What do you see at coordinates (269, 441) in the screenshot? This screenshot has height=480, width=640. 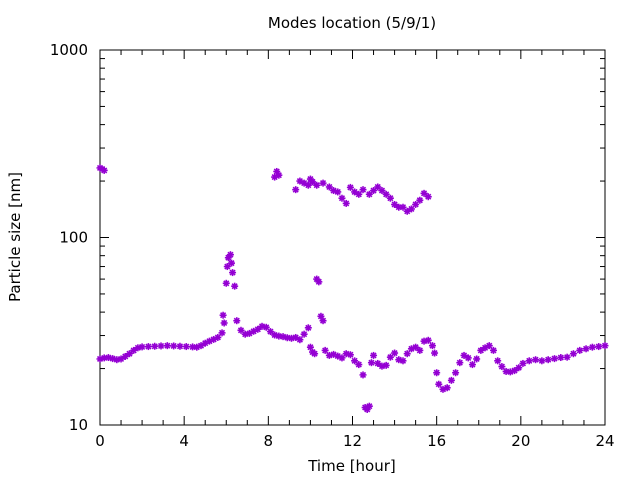 I see `x-tick-label: 8` at bounding box center [269, 441].